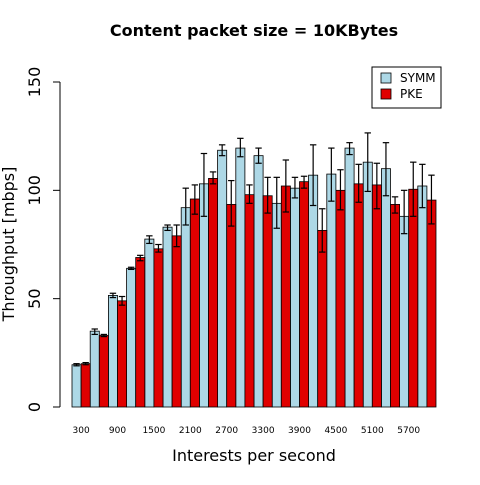 The height and width of the screenshot is (485, 480). What do you see at coordinates (411, 94) in the screenshot?
I see `legend-label-pke: PKE` at bounding box center [411, 94].